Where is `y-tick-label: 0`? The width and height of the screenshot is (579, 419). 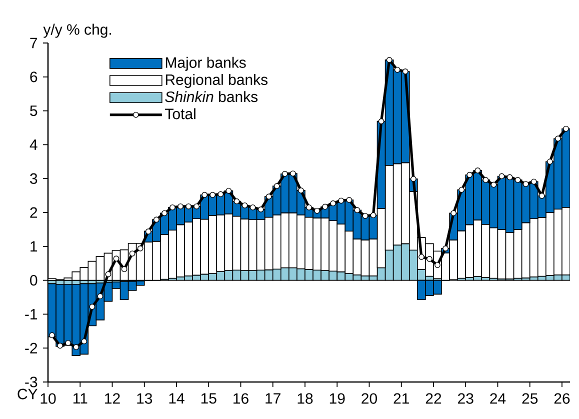 y-tick-label: 0 is located at coordinates (34, 280).